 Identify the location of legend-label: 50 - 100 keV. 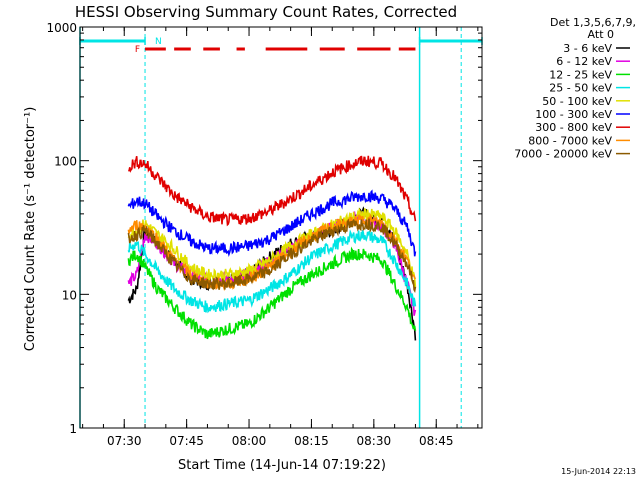
(577, 101).